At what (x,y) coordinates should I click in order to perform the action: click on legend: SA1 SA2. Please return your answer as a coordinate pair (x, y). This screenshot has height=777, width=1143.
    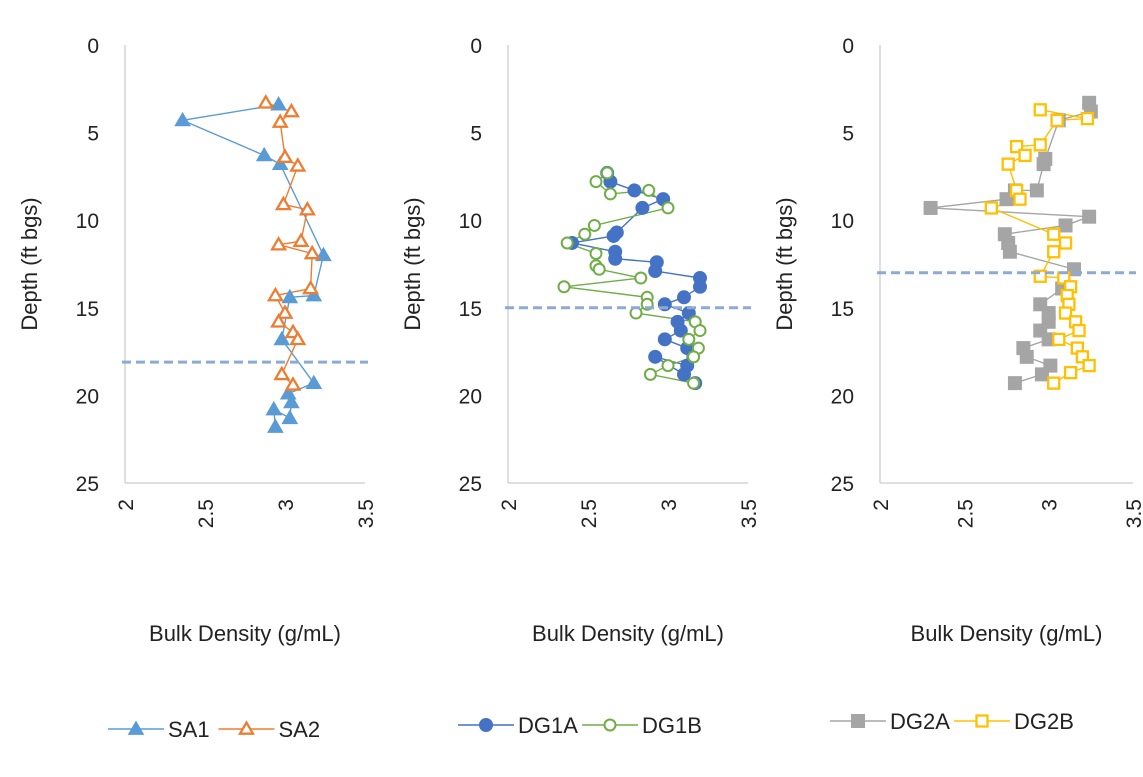
    Looking at the image, I should click on (214, 729).